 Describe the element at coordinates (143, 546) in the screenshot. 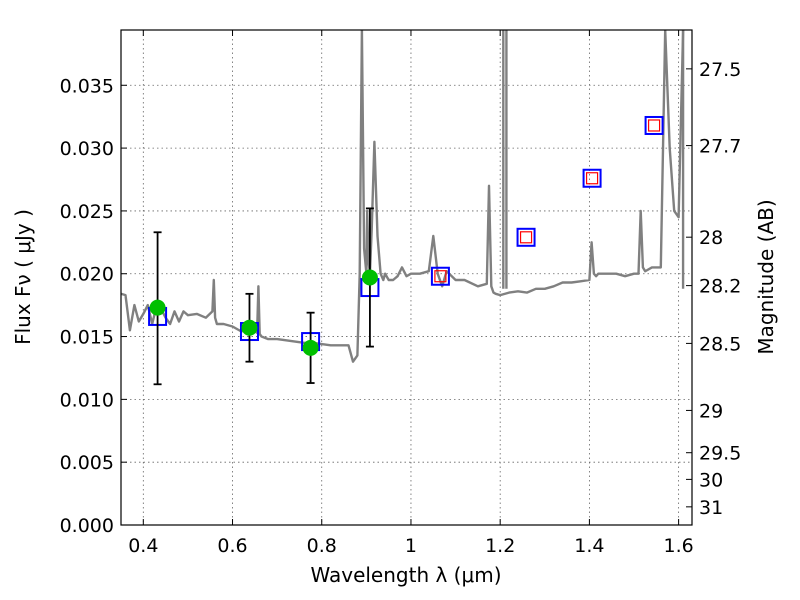

I see `x-tick-label: 0.4` at that location.